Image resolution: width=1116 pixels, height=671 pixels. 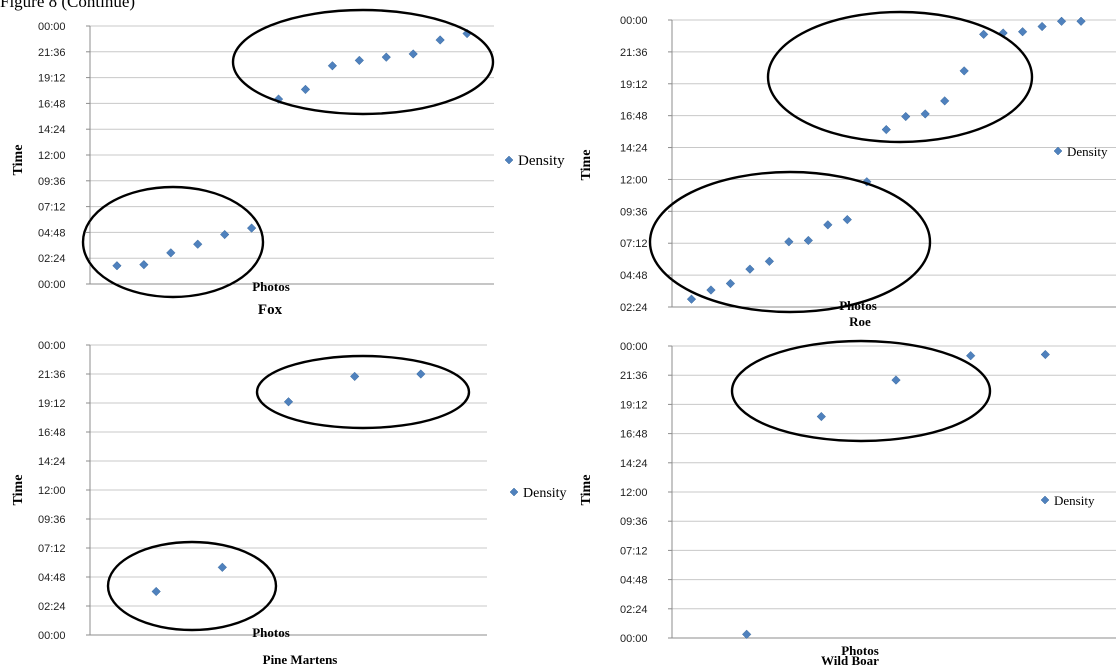 What do you see at coordinates (300, 659) in the screenshot?
I see `chart-title: Pine Martens` at bounding box center [300, 659].